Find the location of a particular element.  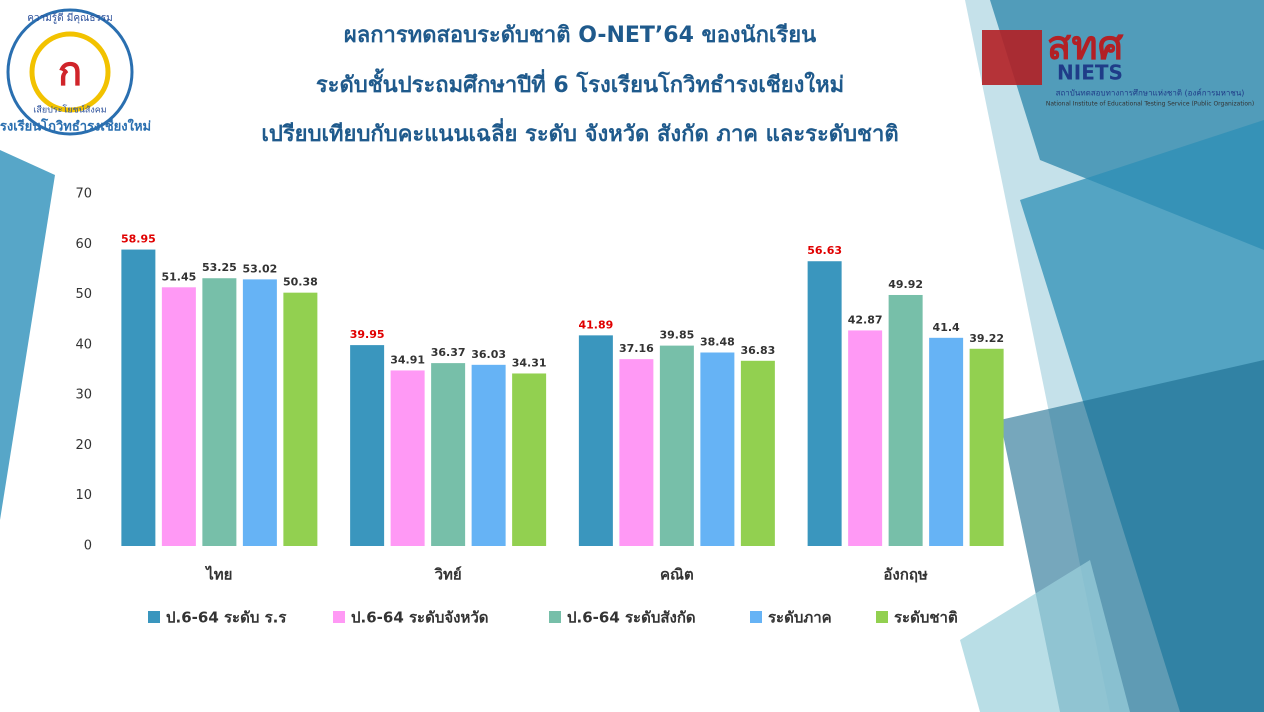

value-label: 36.83 is located at coordinates (757, 350).